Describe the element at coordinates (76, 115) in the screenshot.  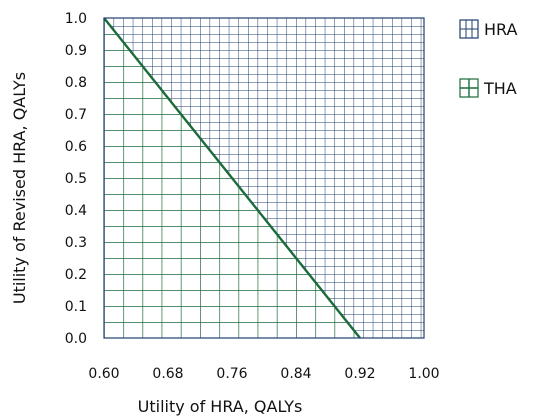
I see `y-tick-label: 0.7` at that location.